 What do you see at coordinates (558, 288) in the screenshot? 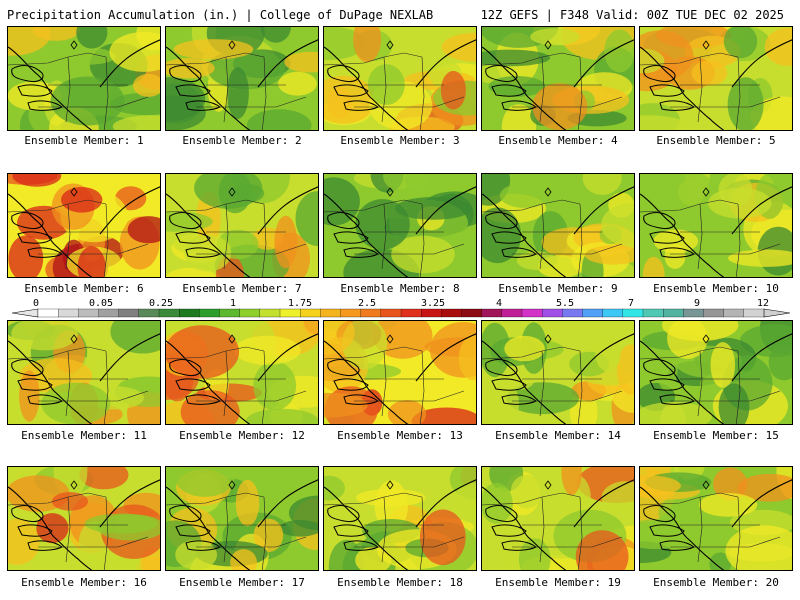
I see `ensemble-member-label: Ensemble Member: 9` at bounding box center [558, 288].